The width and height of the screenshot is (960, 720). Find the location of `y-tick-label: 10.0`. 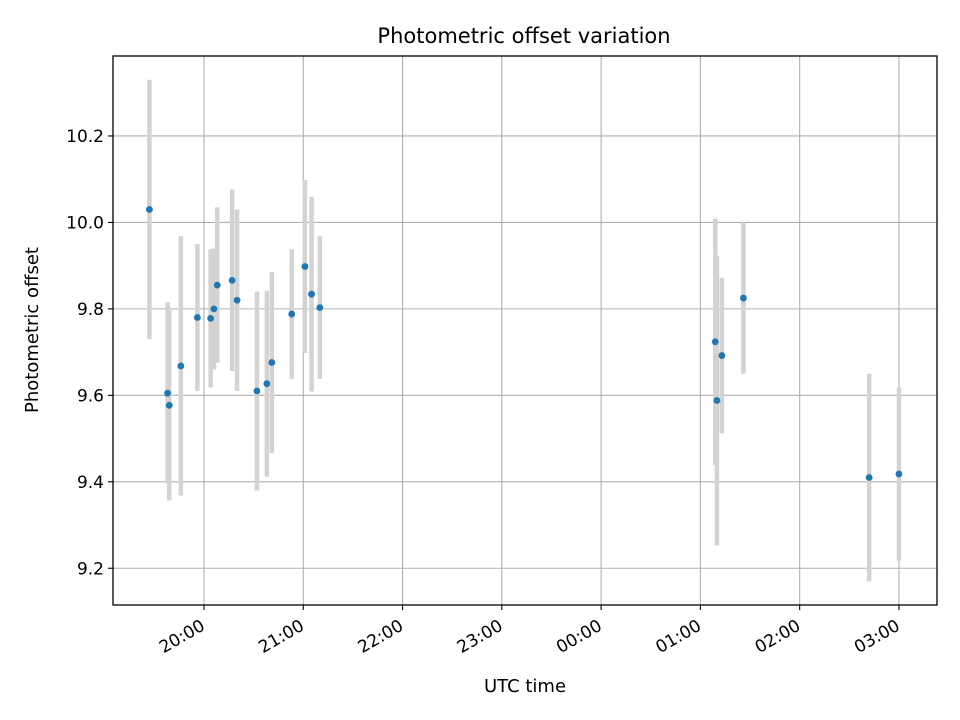

y-tick-label: 10.0 is located at coordinates (85, 223).